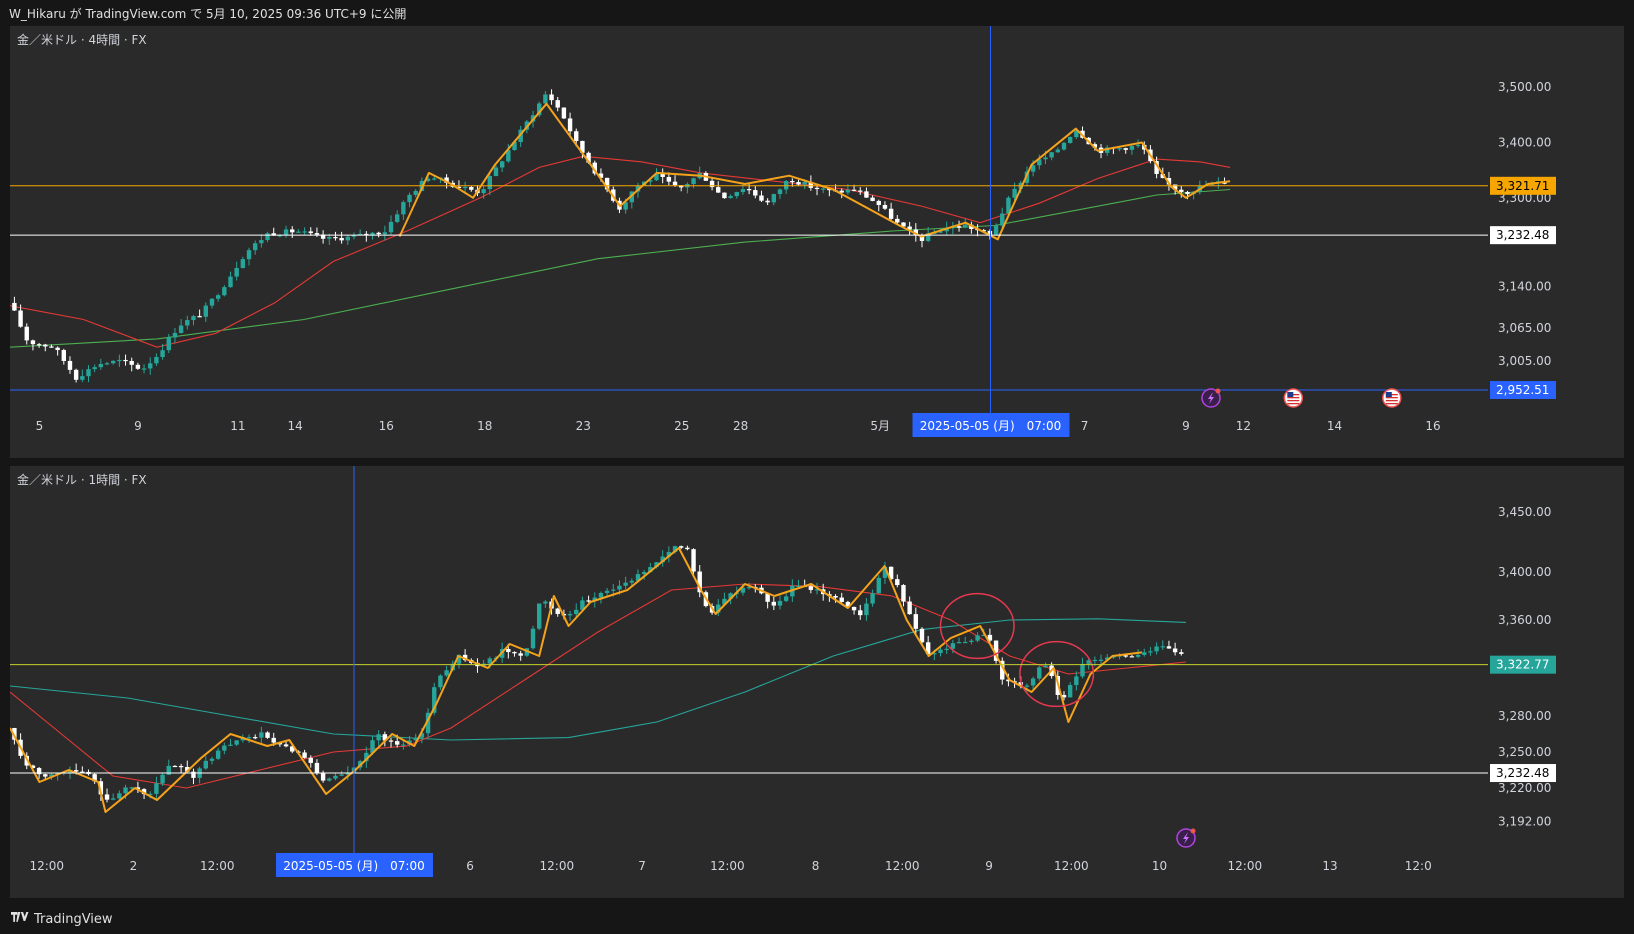 This screenshot has width=1634, height=934. I want to click on event-dot, so click(1218, 391).